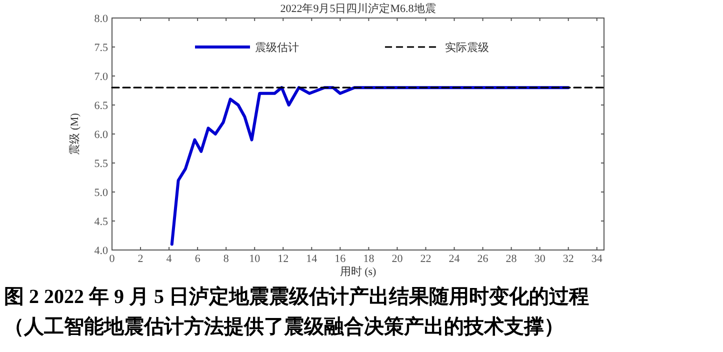 The height and width of the screenshot is (352, 723). I want to click on x-tick-label: 2, so click(141, 259).